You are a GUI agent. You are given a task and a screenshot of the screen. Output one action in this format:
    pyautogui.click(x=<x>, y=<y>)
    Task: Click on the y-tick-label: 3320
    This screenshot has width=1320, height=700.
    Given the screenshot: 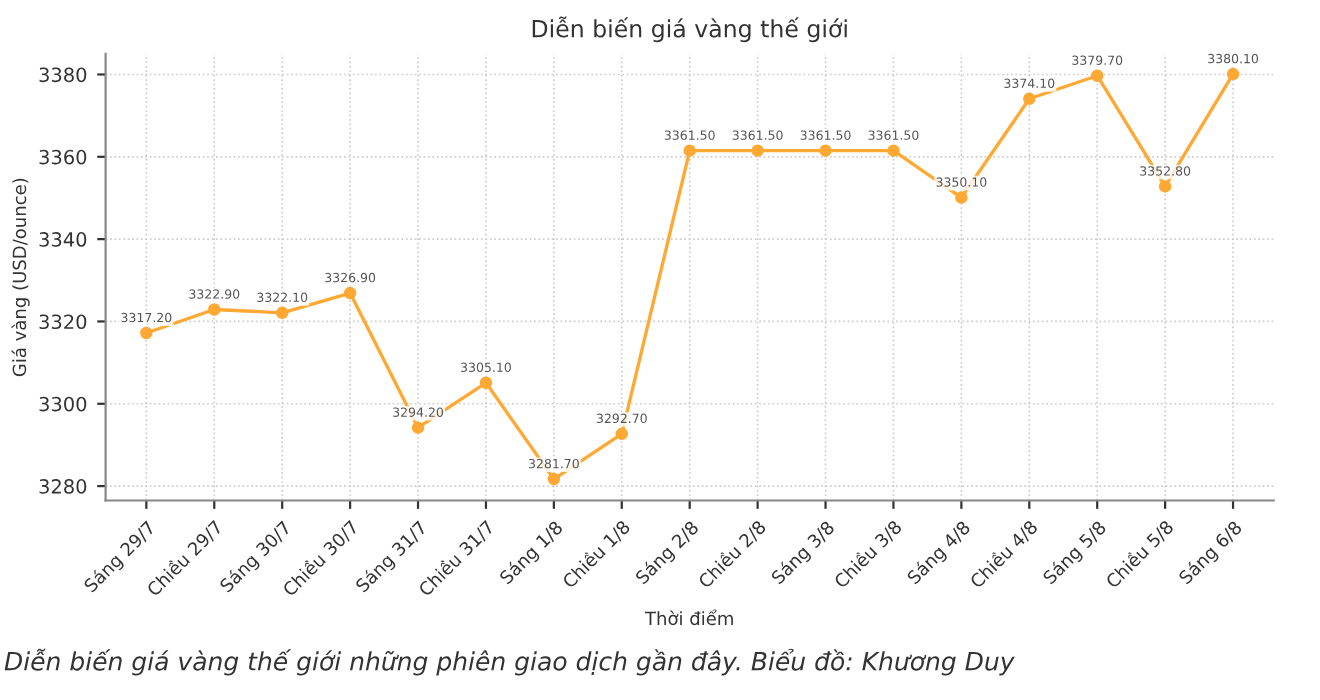 What is the action you would take?
    pyautogui.click(x=63, y=322)
    